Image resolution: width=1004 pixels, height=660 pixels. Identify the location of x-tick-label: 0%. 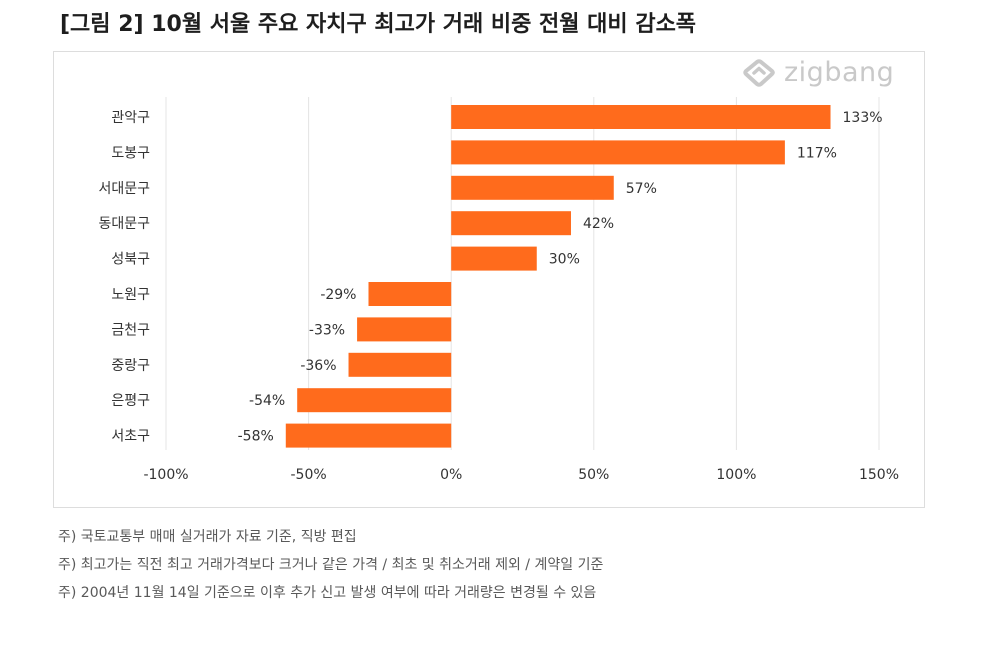
(451, 475).